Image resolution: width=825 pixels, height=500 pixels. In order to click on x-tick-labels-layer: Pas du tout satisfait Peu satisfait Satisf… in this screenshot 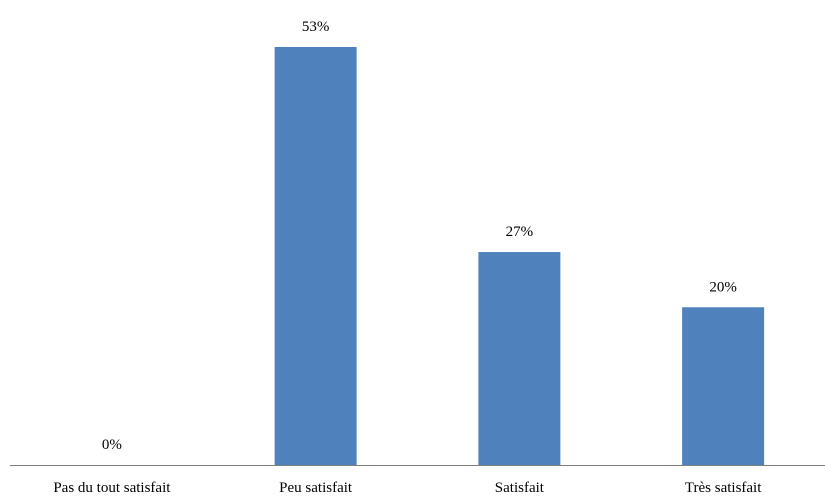, I will do `click(407, 488)`.